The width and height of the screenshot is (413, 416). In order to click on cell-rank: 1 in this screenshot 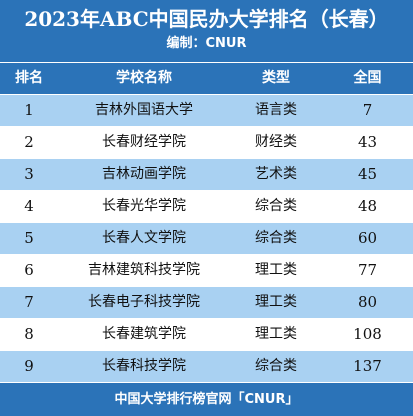, I will do `click(29, 110)`.